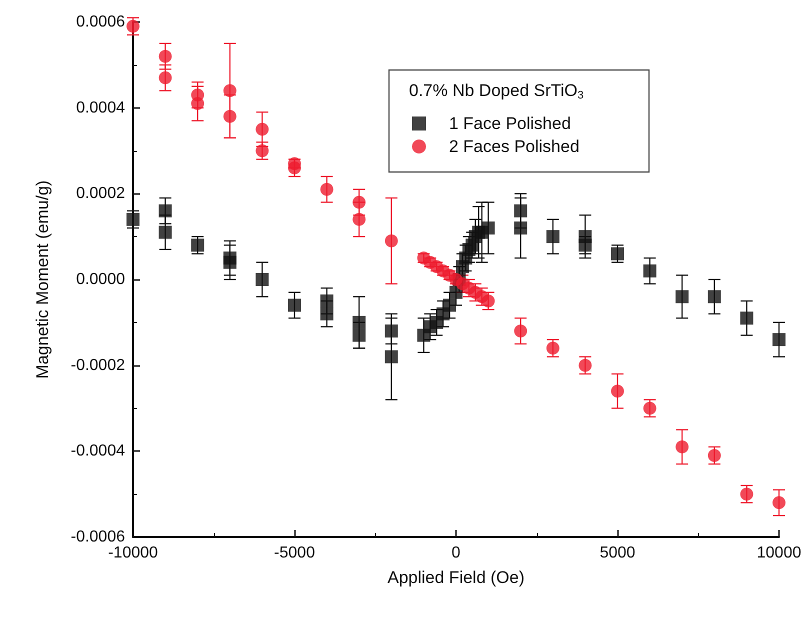 The width and height of the screenshot is (809, 624). What do you see at coordinates (101, 22) in the screenshot?
I see `y-tick-label: 0.0006` at bounding box center [101, 22].